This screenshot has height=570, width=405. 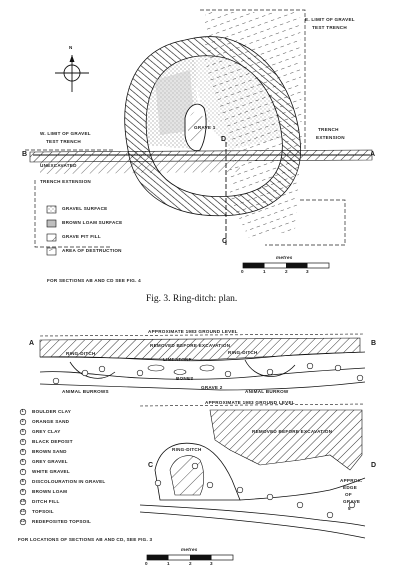 What do you see at coordinates (58, 165) in the screenshot?
I see `label-unexcavated: UNEXCAVATED` at bounding box center [58, 165].